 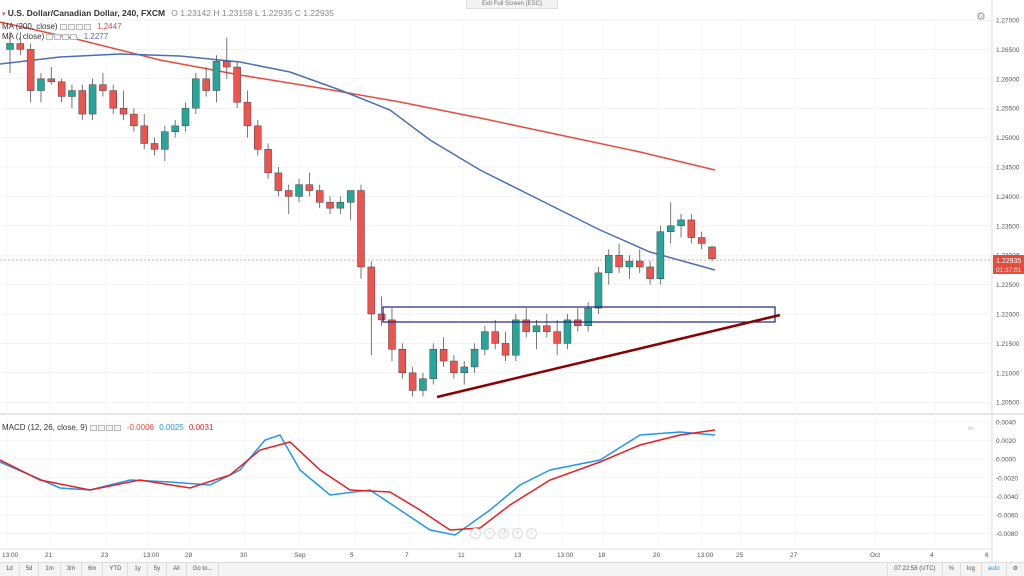 What do you see at coordinates (971, 428) in the screenshot?
I see `pane-maximize-icon: ▫▫` at bounding box center [971, 428].